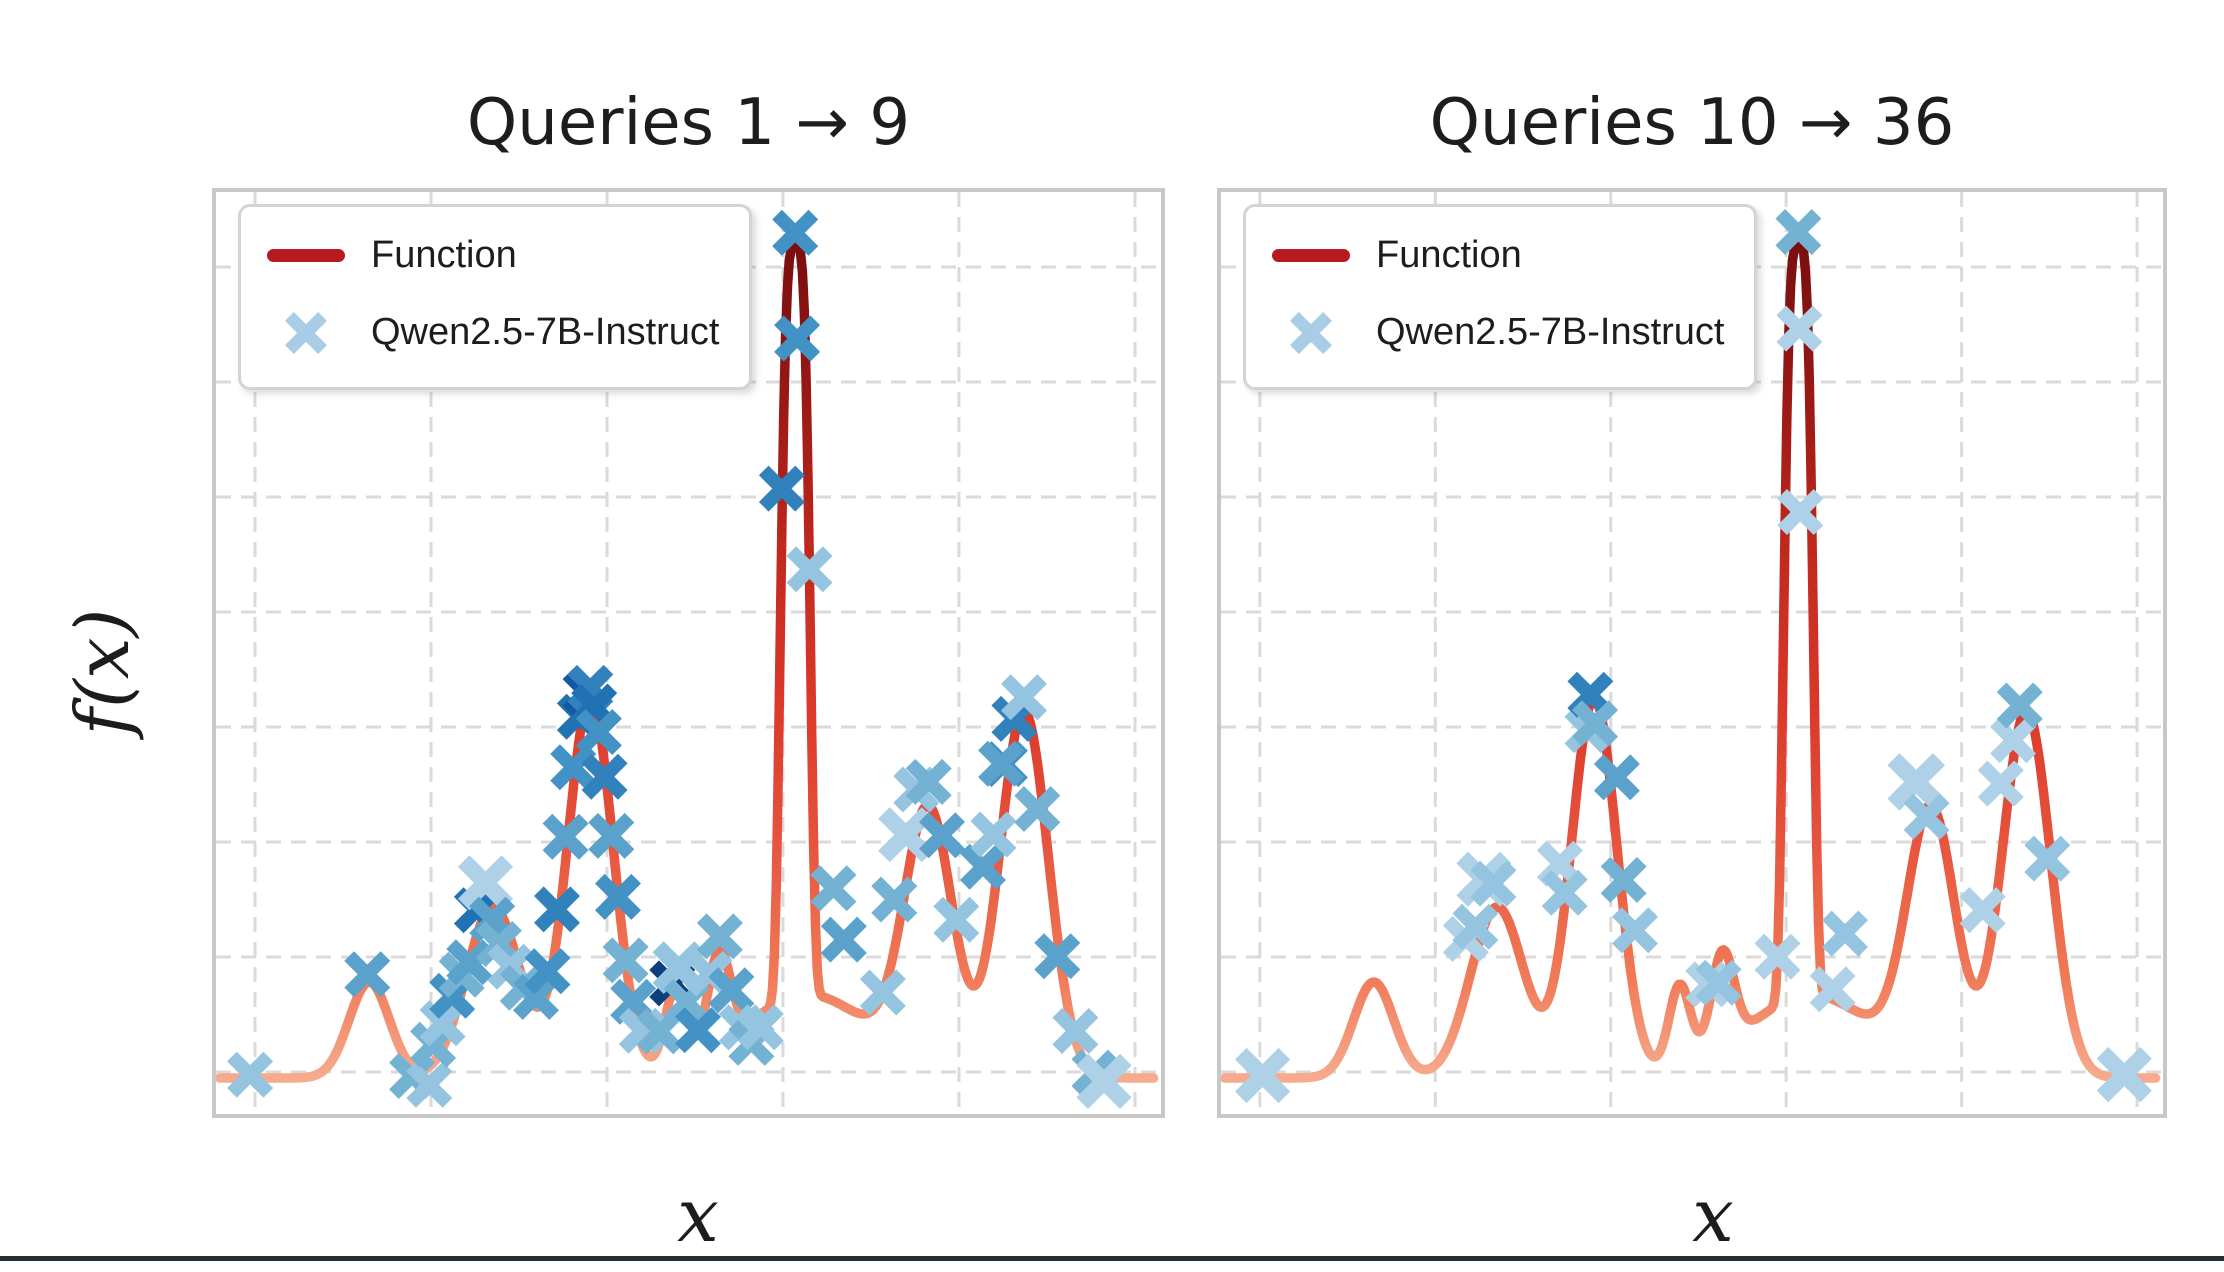  I want to click on panel-title-left: Queries 1 → 9, so click(688, 123).